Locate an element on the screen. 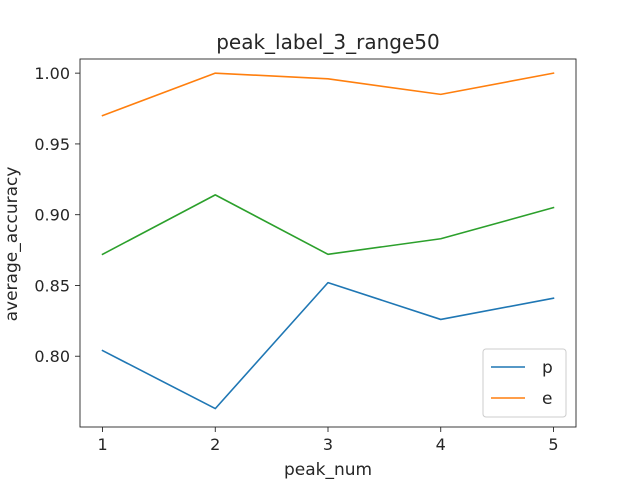 The width and height of the screenshot is (640, 480). x-tick-label: 5 is located at coordinates (553, 444).